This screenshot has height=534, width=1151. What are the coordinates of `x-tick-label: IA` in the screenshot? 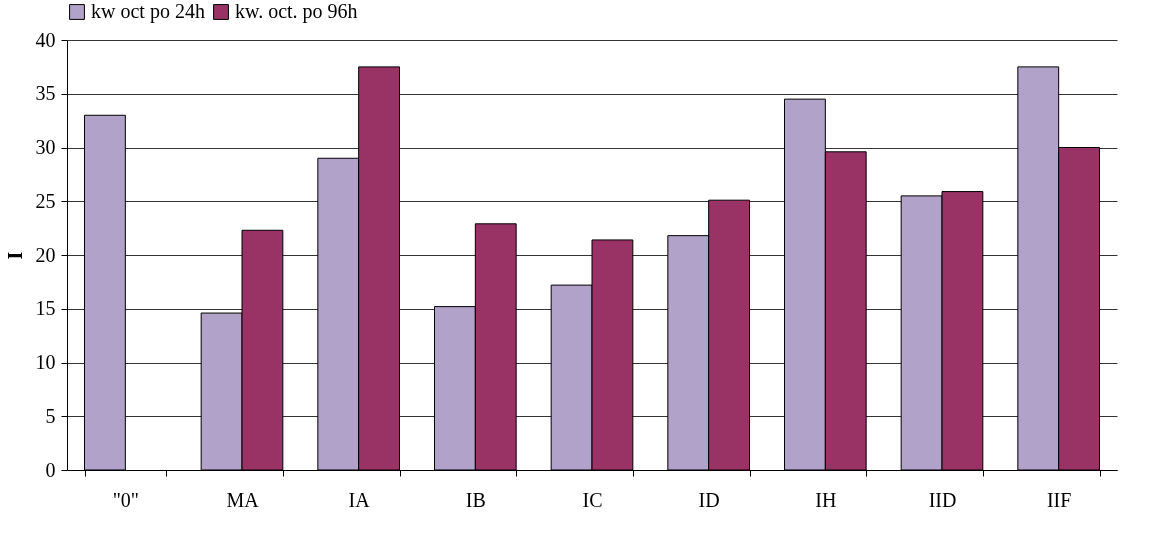 It's located at (359, 499).